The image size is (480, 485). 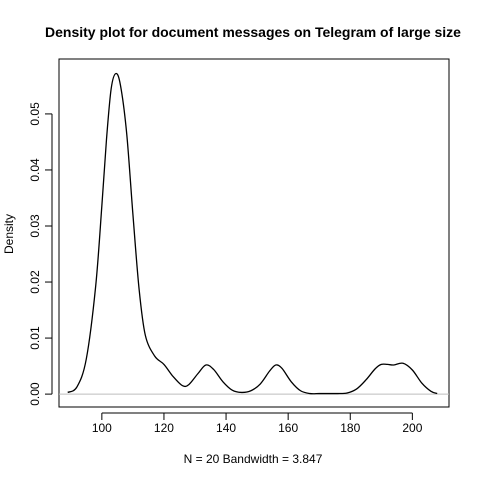 I want to click on x-tick-label-180: 180, so click(x=350, y=428).